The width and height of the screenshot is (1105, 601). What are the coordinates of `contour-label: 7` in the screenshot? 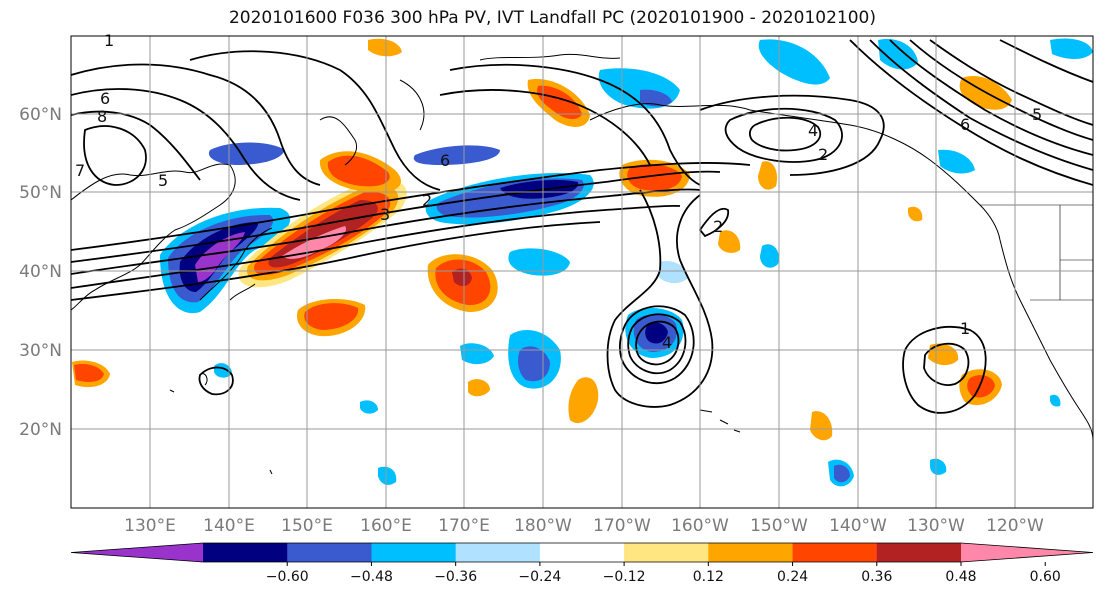 It's located at (80, 170).